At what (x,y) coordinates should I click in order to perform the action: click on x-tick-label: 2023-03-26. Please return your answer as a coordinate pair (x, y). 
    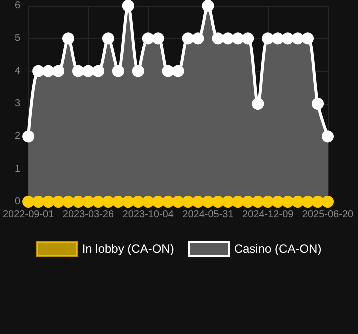
    Looking at the image, I should click on (88, 215).